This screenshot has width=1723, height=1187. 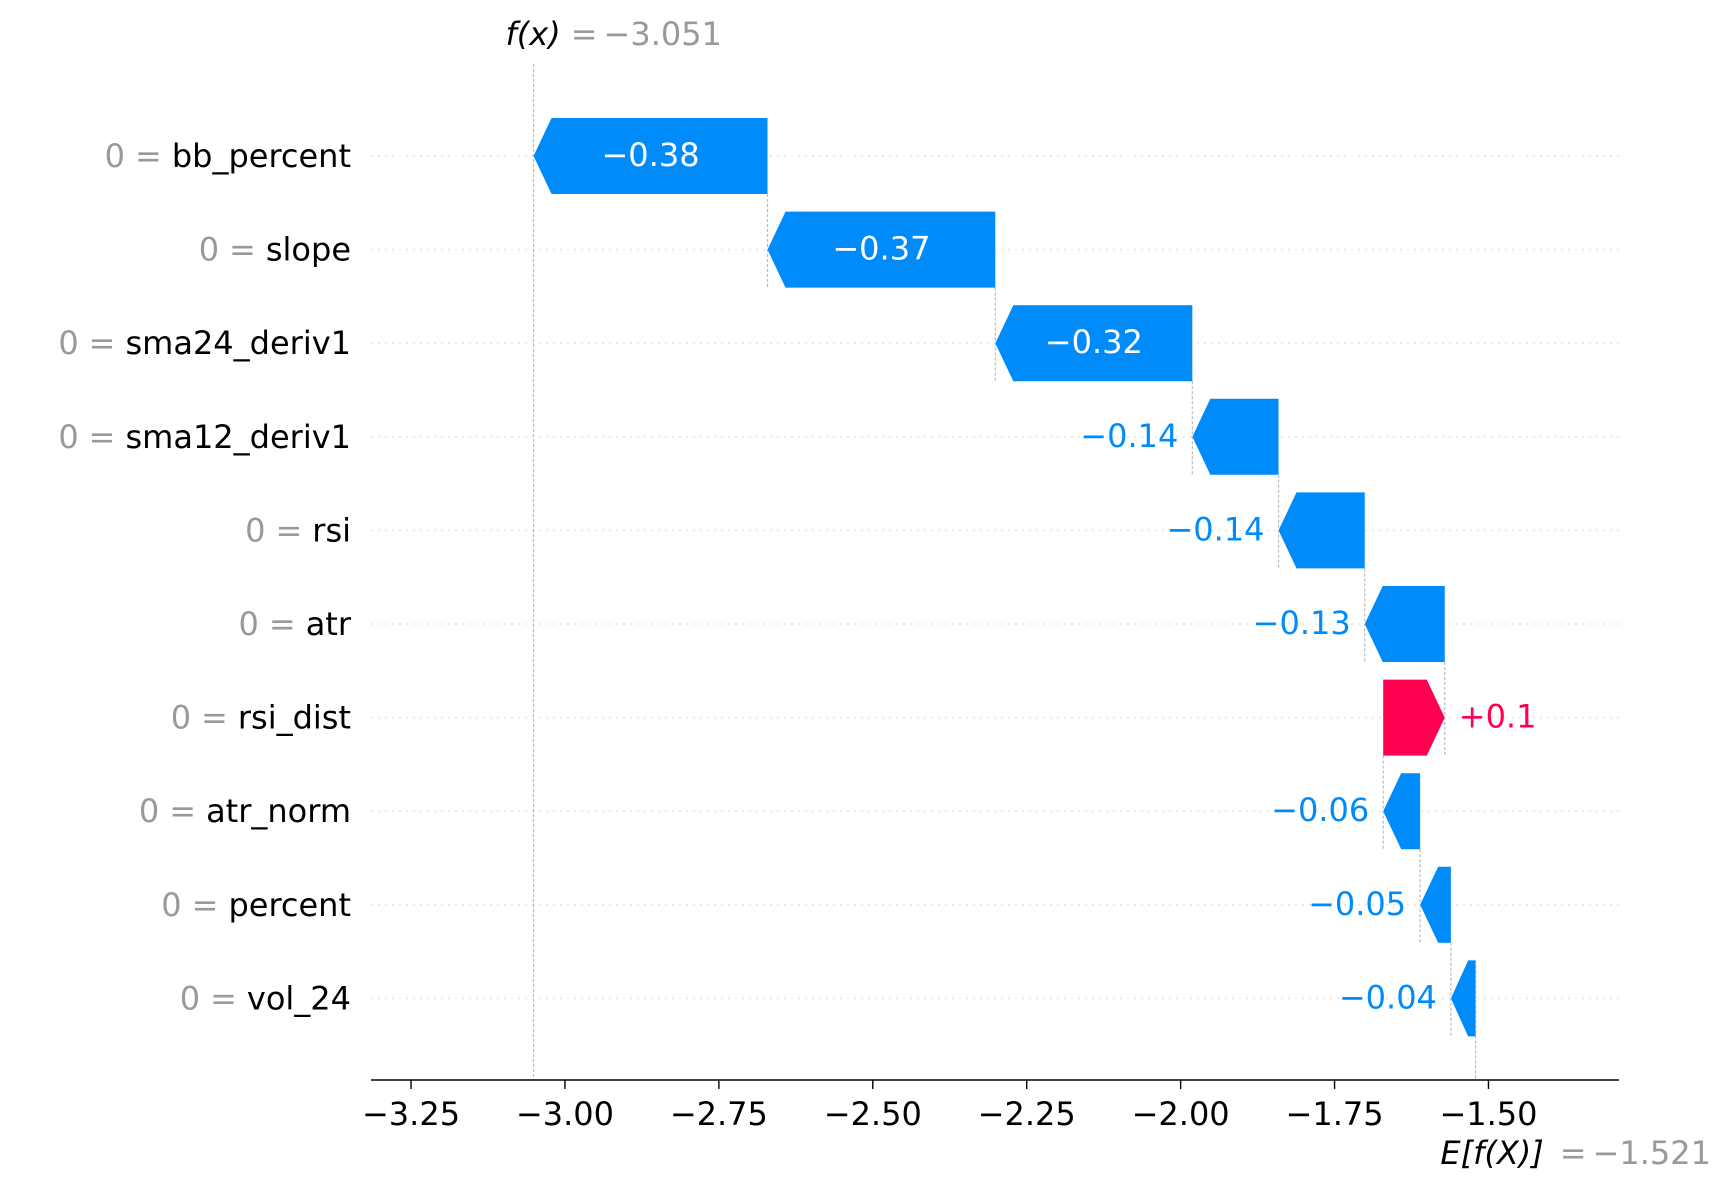 I want to click on base-value: −1.521, so click(x=1652, y=1153).